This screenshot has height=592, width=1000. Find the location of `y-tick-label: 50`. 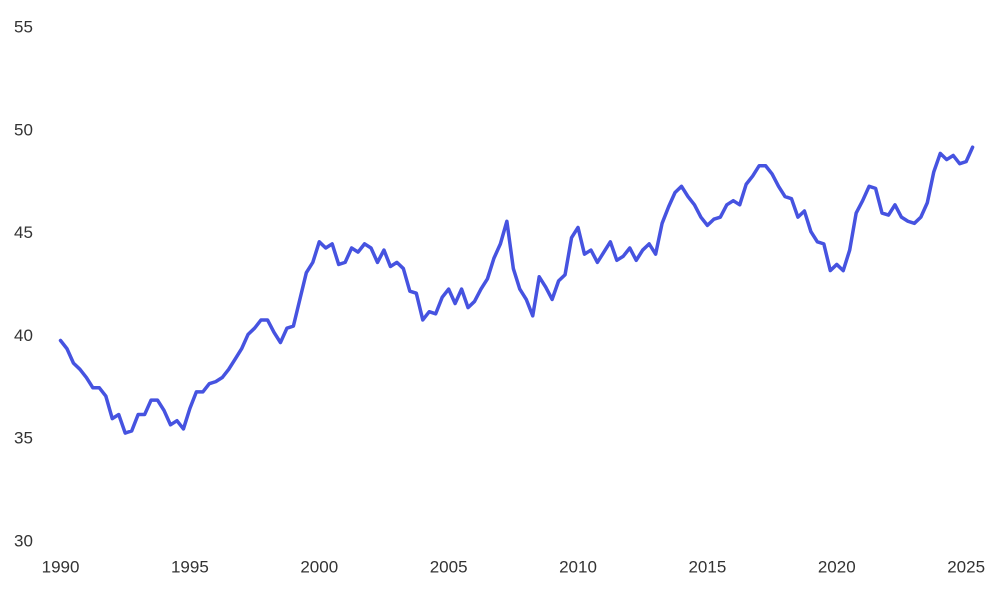

y-tick-label: 50 is located at coordinates (23, 129).